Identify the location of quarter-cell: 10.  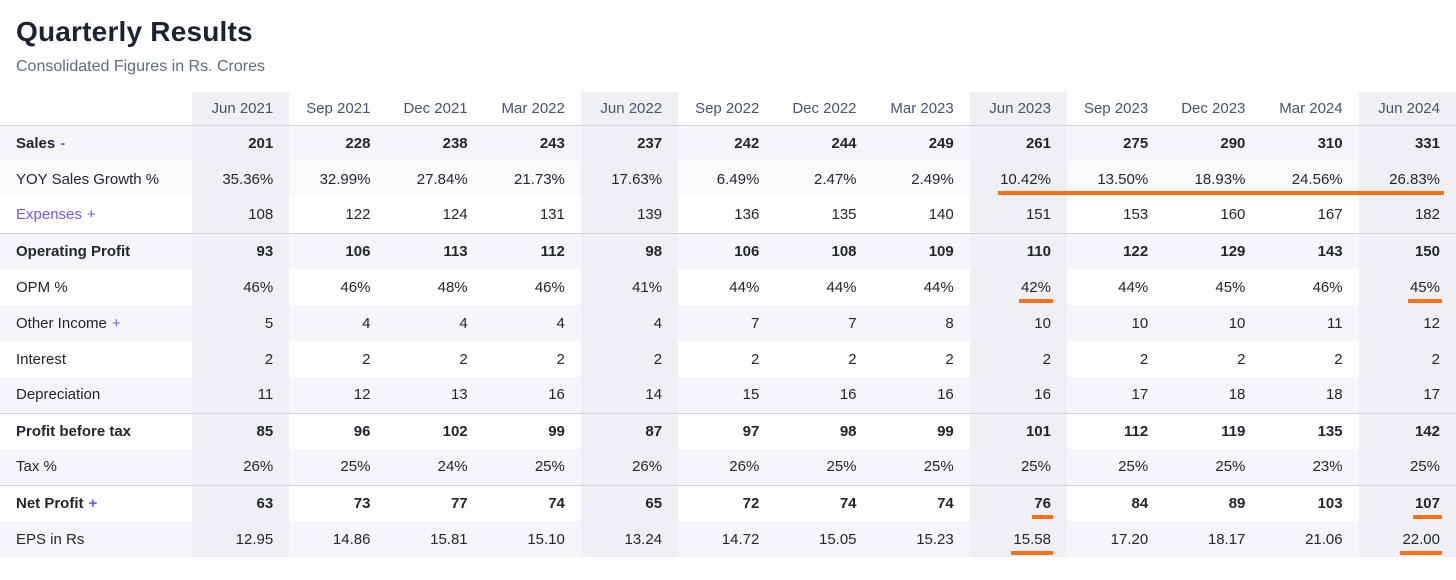
(1213, 323).